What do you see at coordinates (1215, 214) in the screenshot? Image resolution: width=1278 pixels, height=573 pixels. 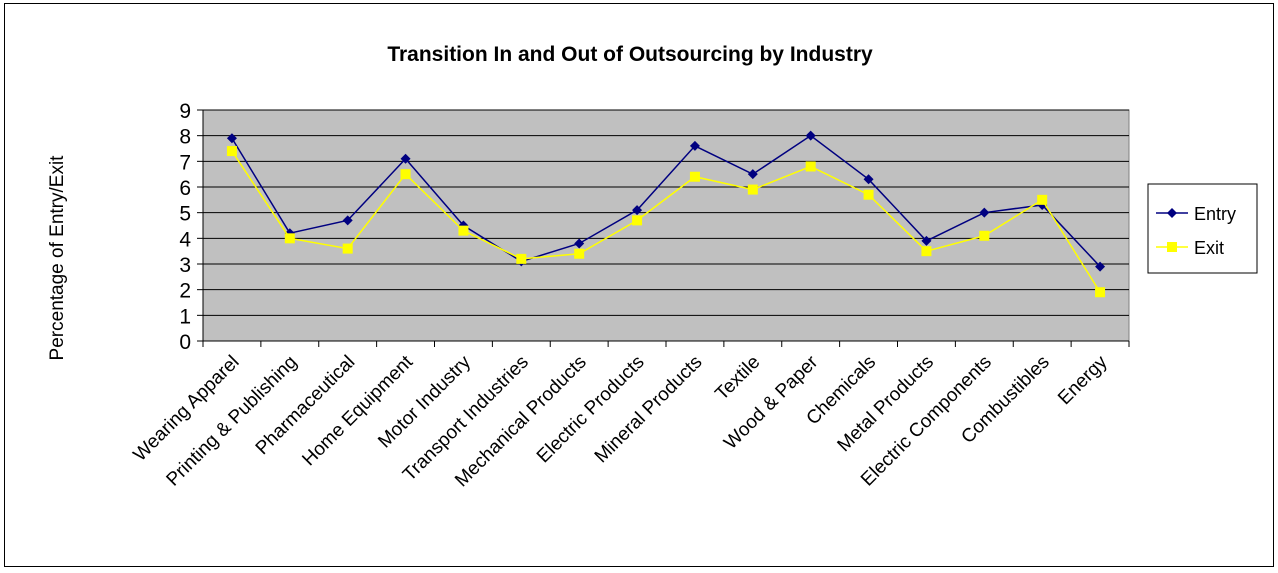 I see `legend-label: Entry` at bounding box center [1215, 214].